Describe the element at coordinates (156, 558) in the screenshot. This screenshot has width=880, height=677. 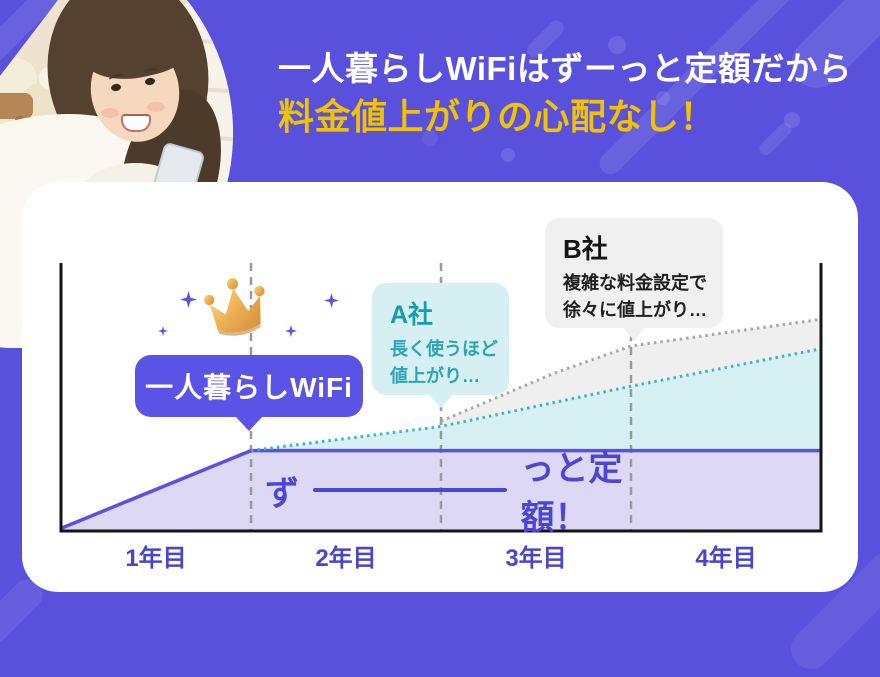
I see `x-tick-year1: 1年目` at that location.